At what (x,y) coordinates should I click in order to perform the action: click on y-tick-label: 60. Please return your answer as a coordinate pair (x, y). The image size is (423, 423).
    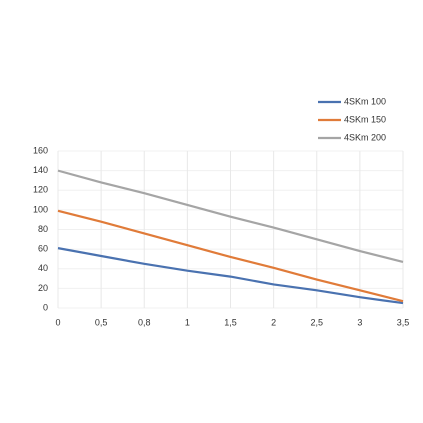
    Looking at the image, I should click on (43, 249).